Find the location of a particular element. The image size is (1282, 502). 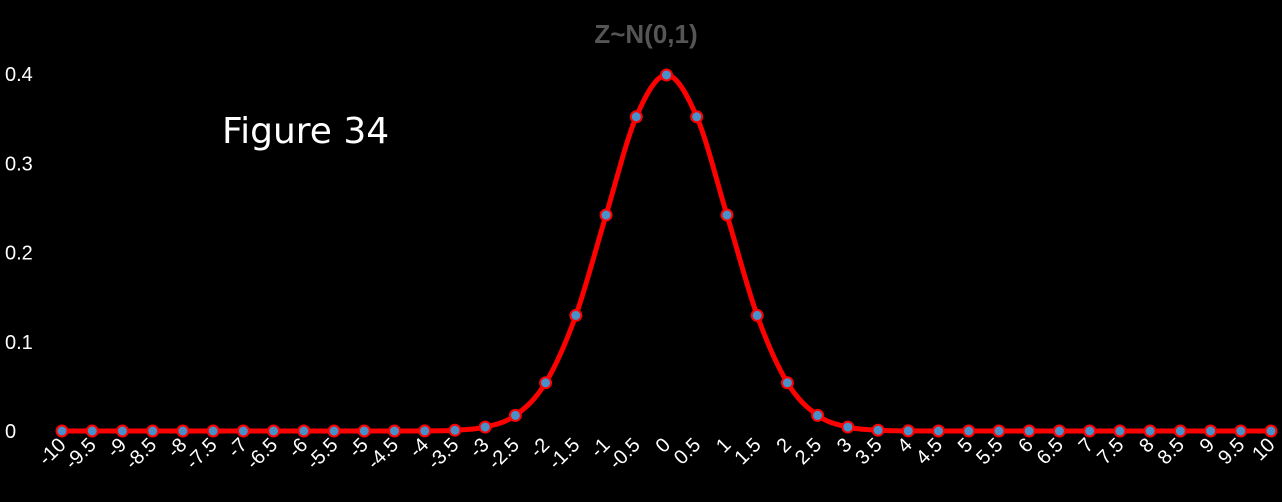

x-tick-label: 1.5 is located at coordinates (747, 451).